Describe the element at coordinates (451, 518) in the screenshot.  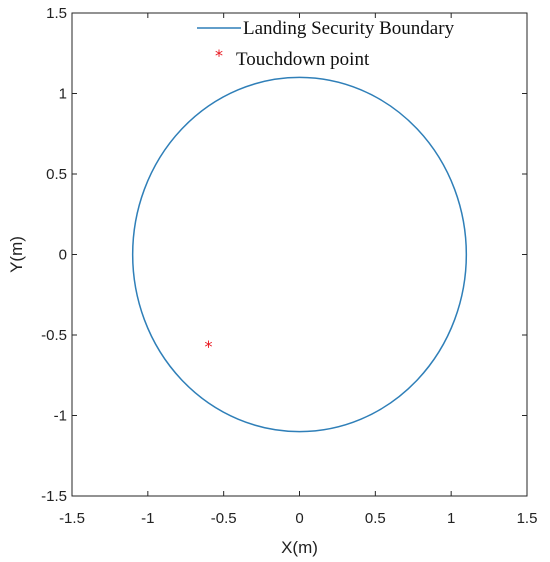
I see `x-tick-label: 1` at that location.